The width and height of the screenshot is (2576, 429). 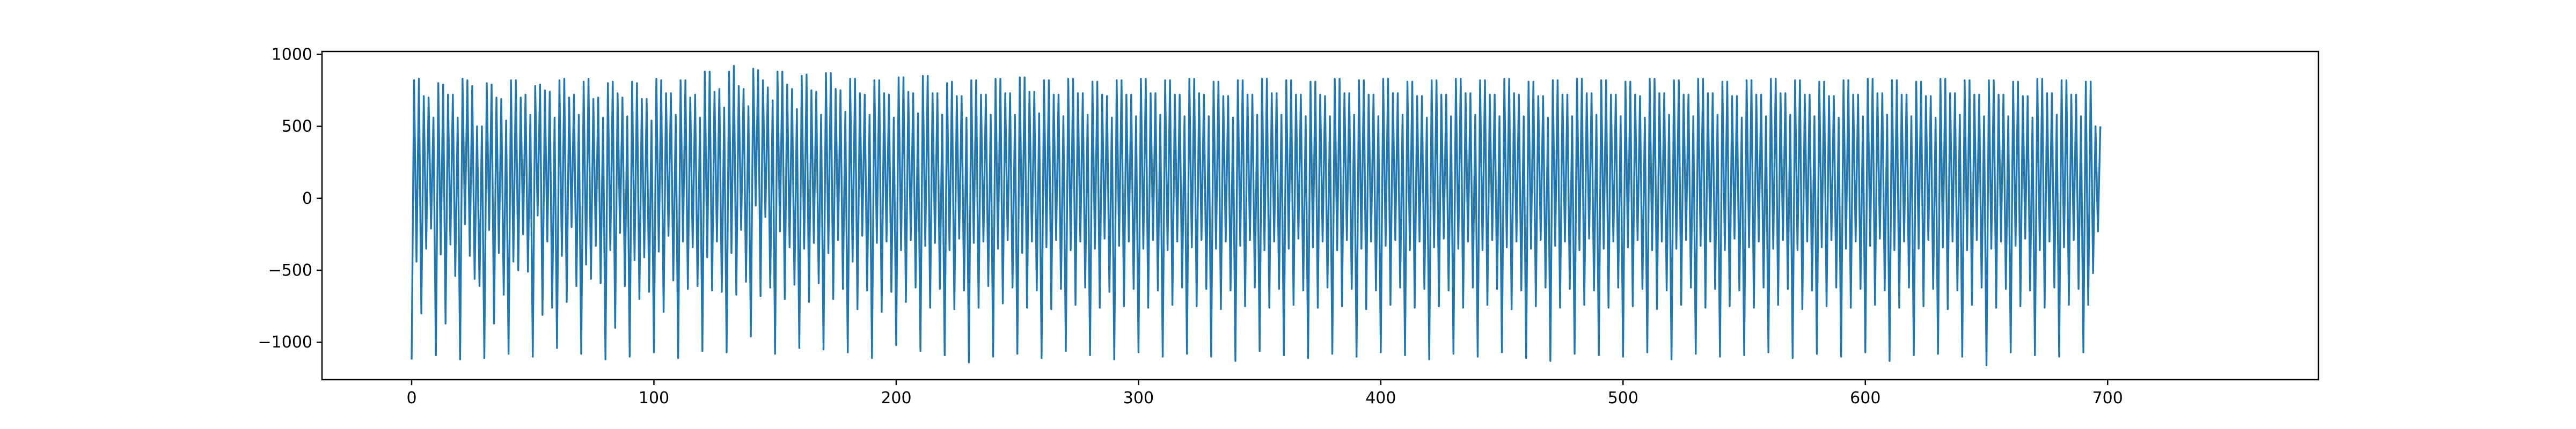 I want to click on x-tick-label: 700, so click(x=2107, y=398).